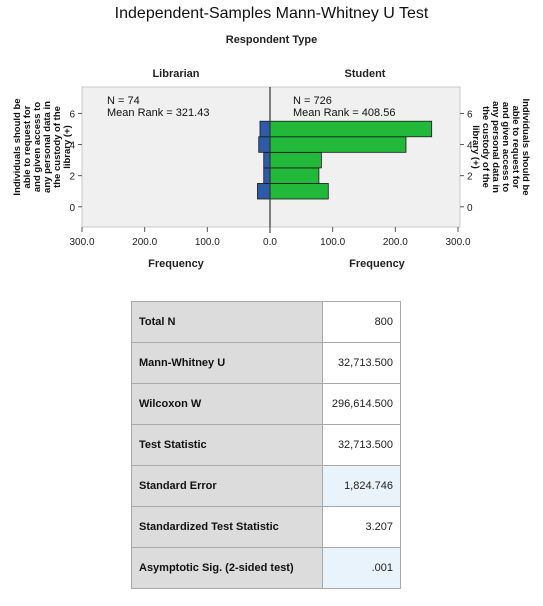  Describe the element at coordinates (81, 242) in the screenshot. I see `x-tick-label-left: 300.0` at that location.